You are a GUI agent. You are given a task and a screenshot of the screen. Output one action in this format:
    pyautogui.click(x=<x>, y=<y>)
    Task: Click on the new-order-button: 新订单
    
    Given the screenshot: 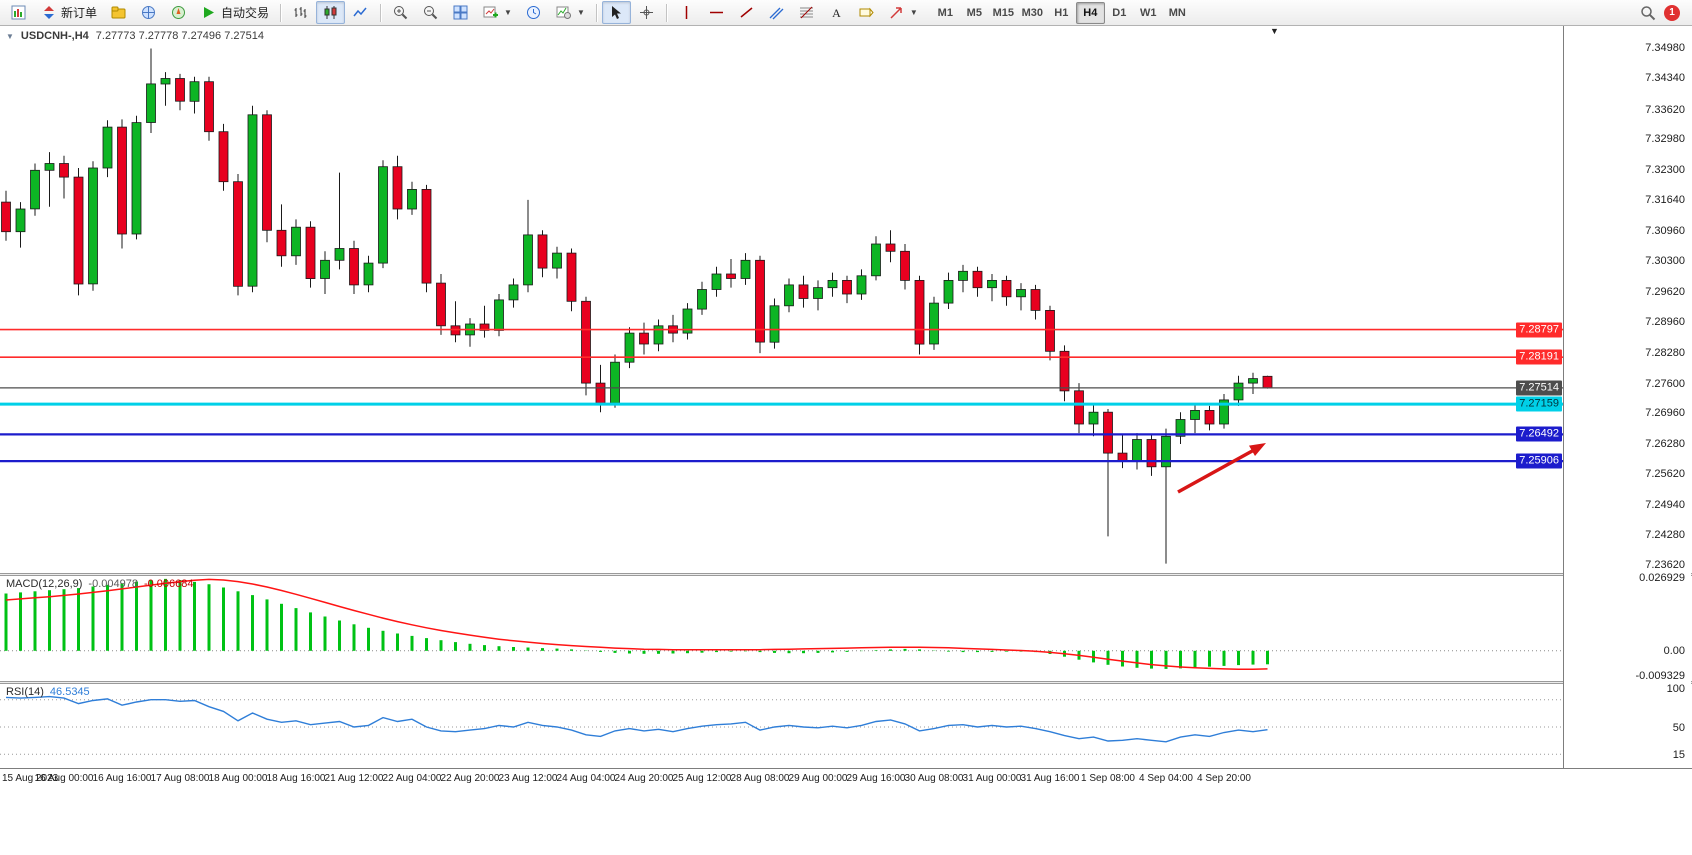 What is the action you would take?
    pyautogui.click(x=68, y=12)
    